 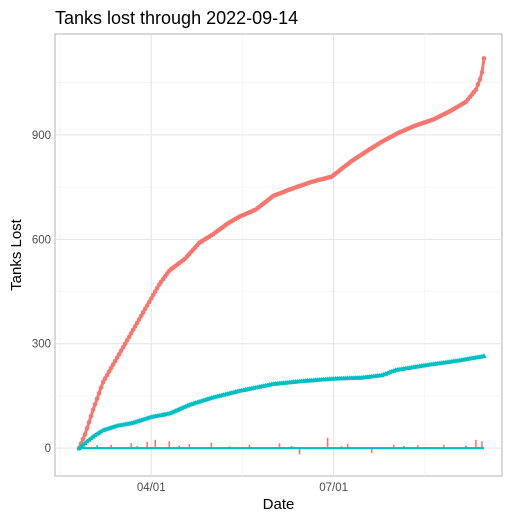 I want to click on y-tick-label: 0, so click(x=48, y=449).